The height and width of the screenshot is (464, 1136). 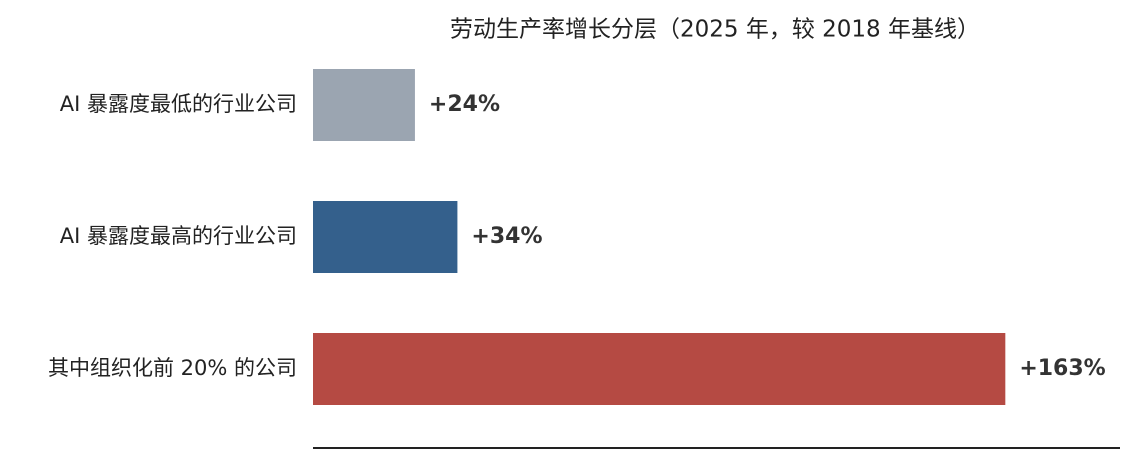 I want to click on value-label: +163%, so click(x=1062, y=368).